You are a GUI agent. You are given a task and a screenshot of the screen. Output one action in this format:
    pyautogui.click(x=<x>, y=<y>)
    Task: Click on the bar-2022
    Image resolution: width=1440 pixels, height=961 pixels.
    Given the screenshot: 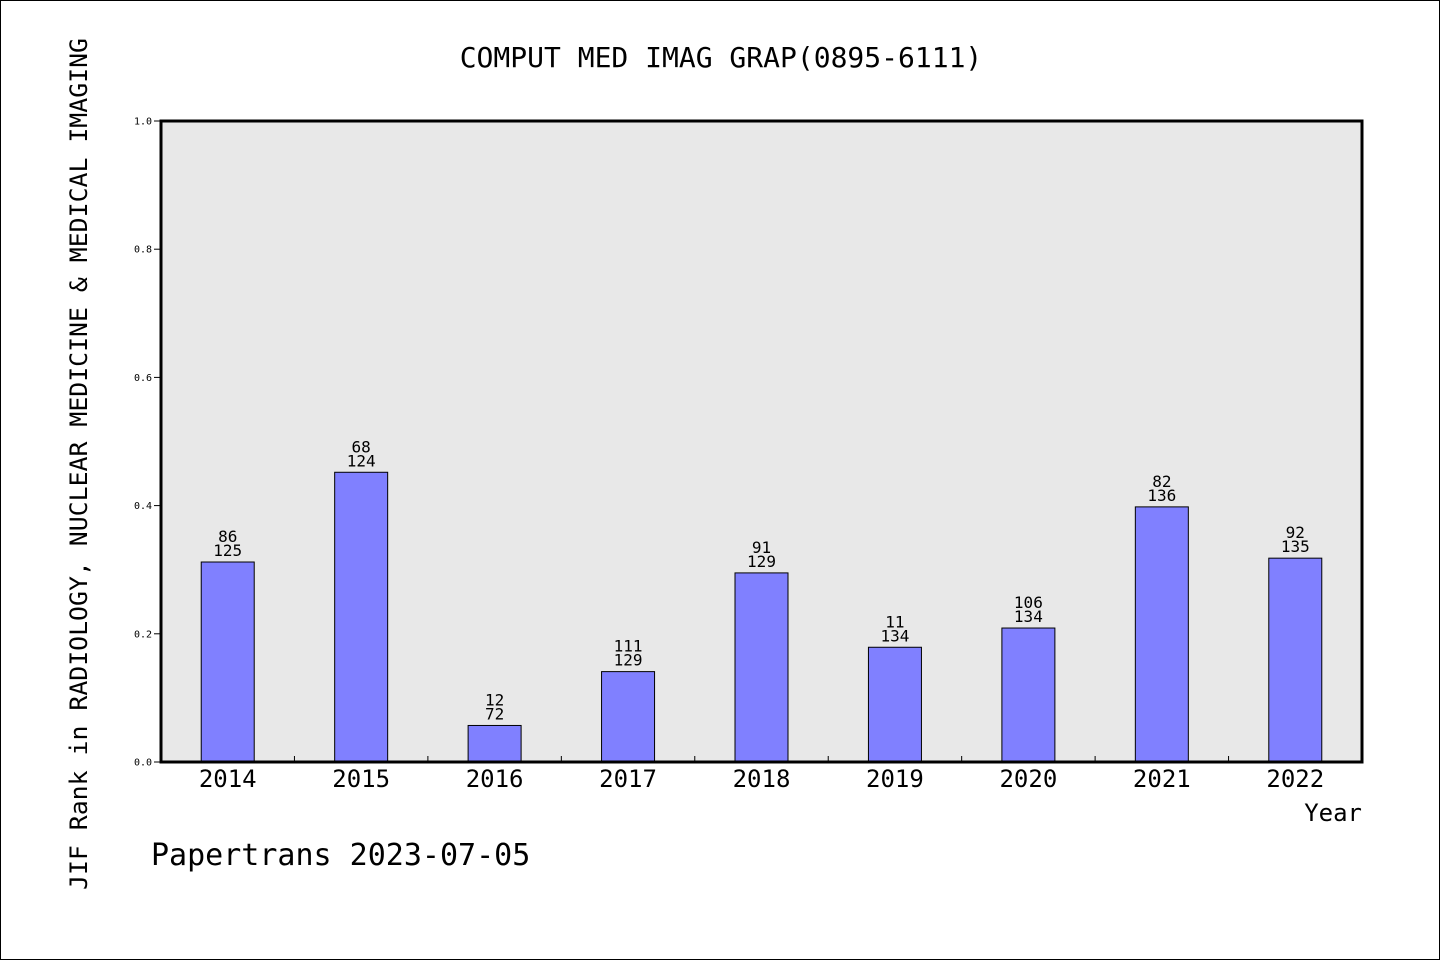 What is the action you would take?
    pyautogui.click(x=1295, y=660)
    